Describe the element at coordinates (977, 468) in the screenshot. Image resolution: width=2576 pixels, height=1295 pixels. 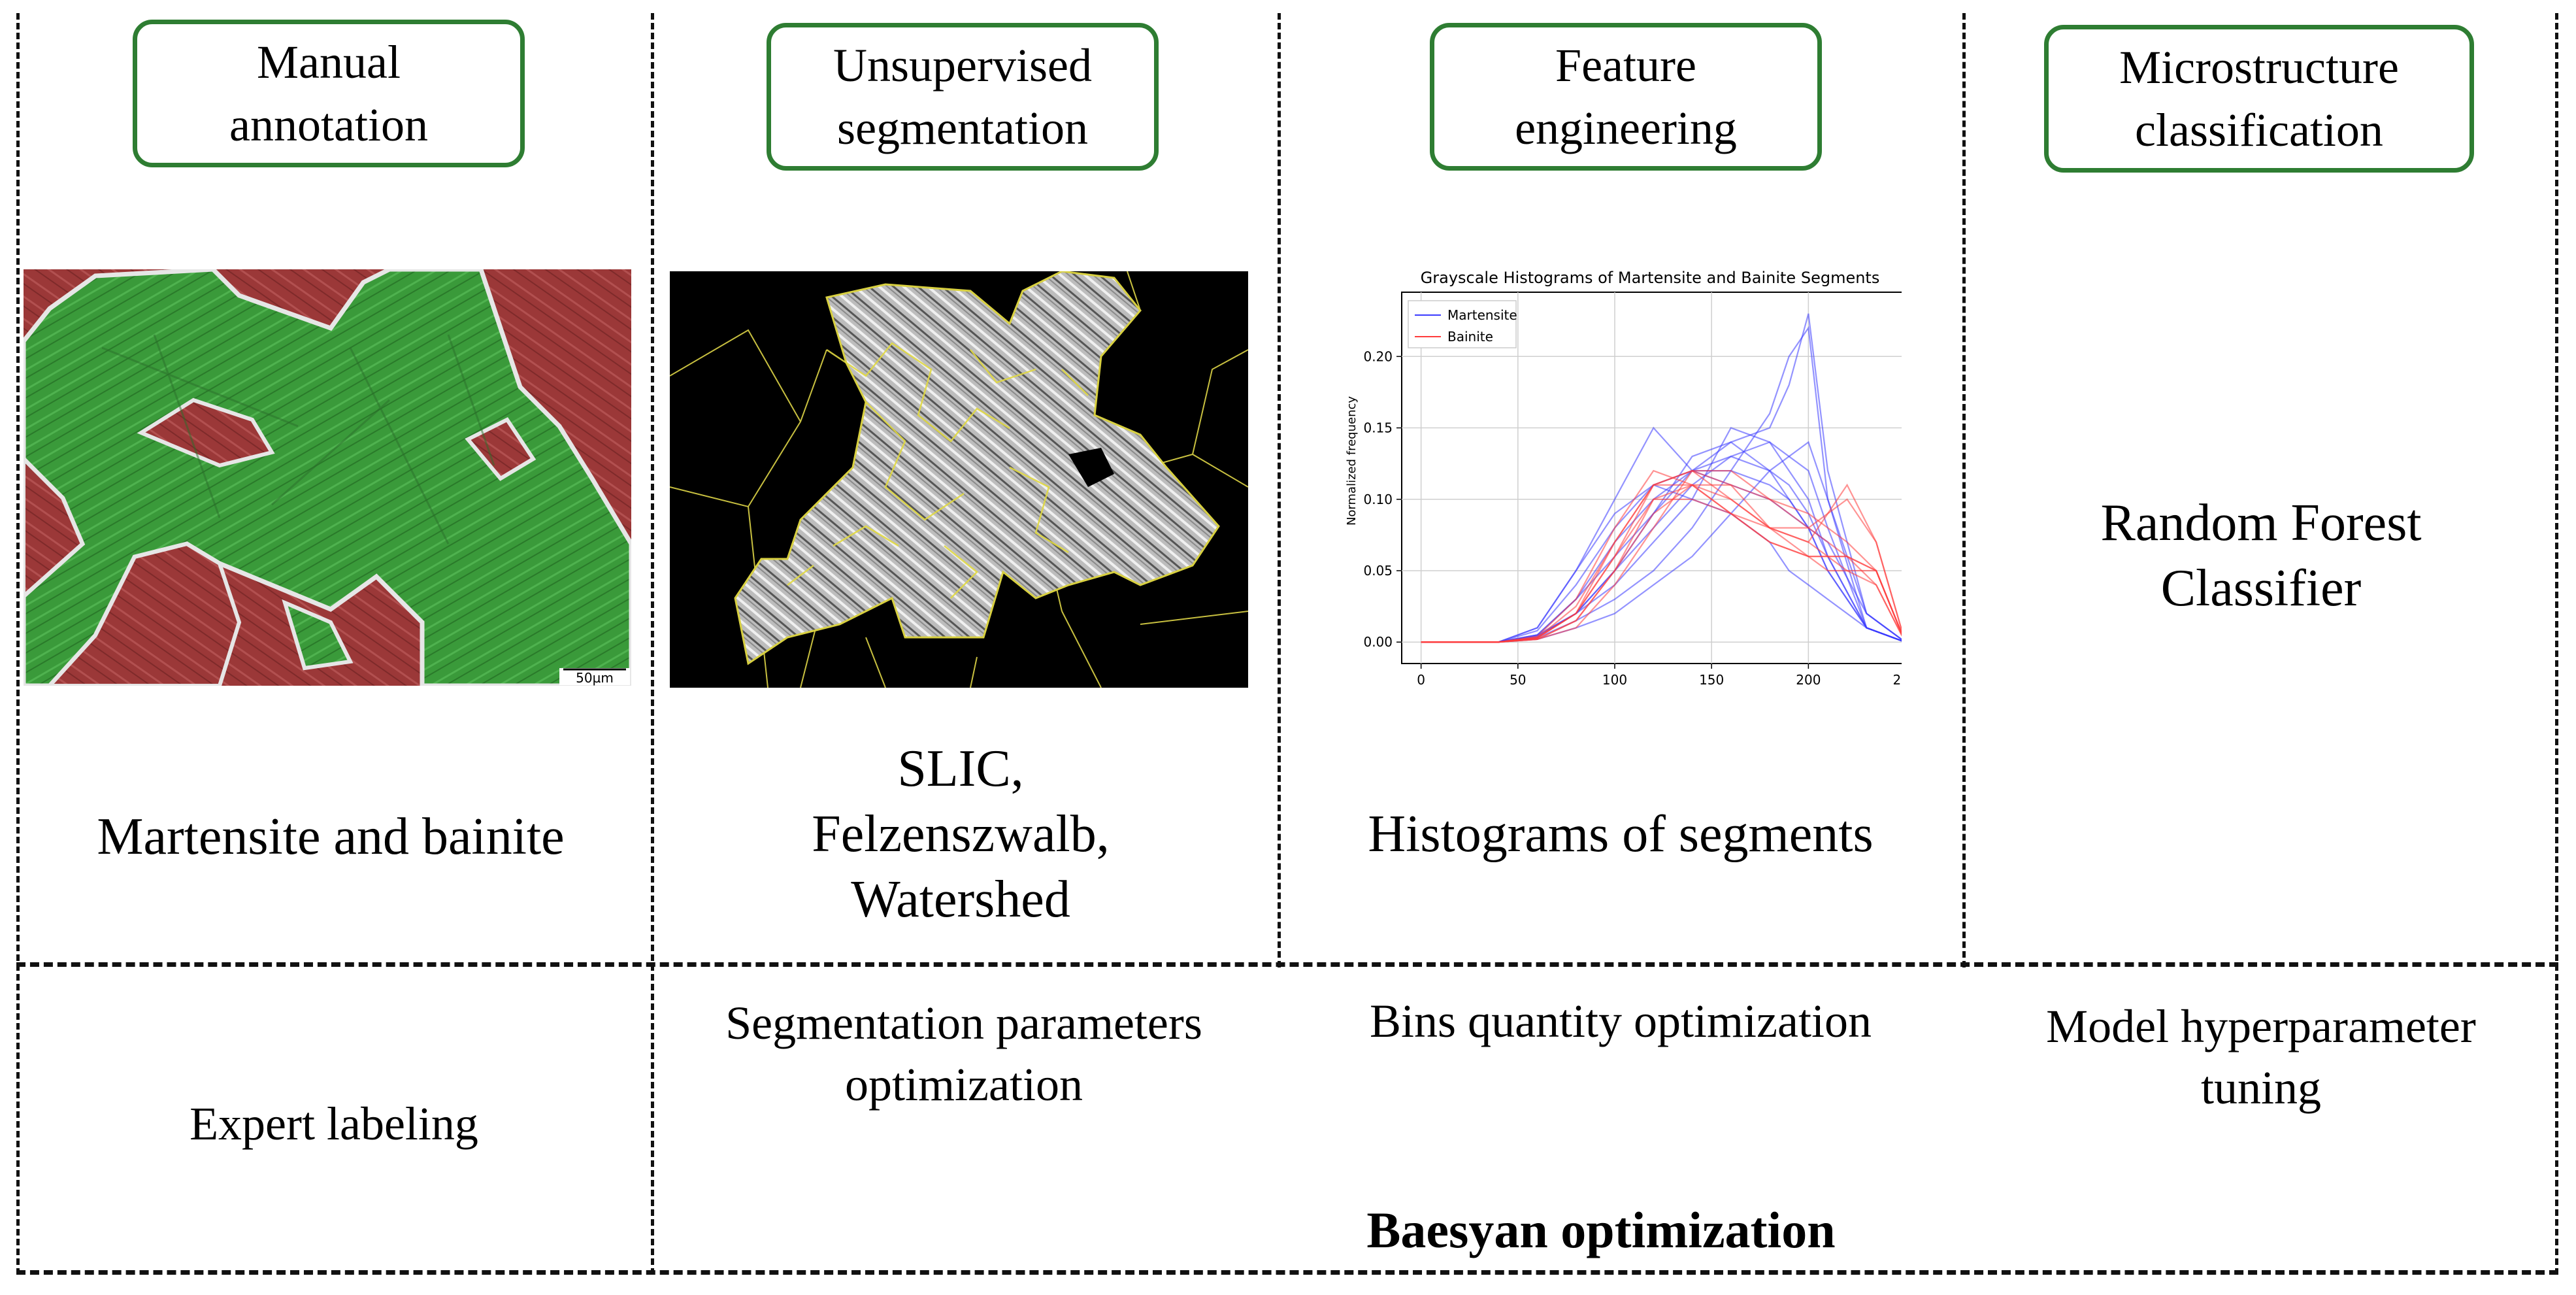
I see `grain-region` at that location.